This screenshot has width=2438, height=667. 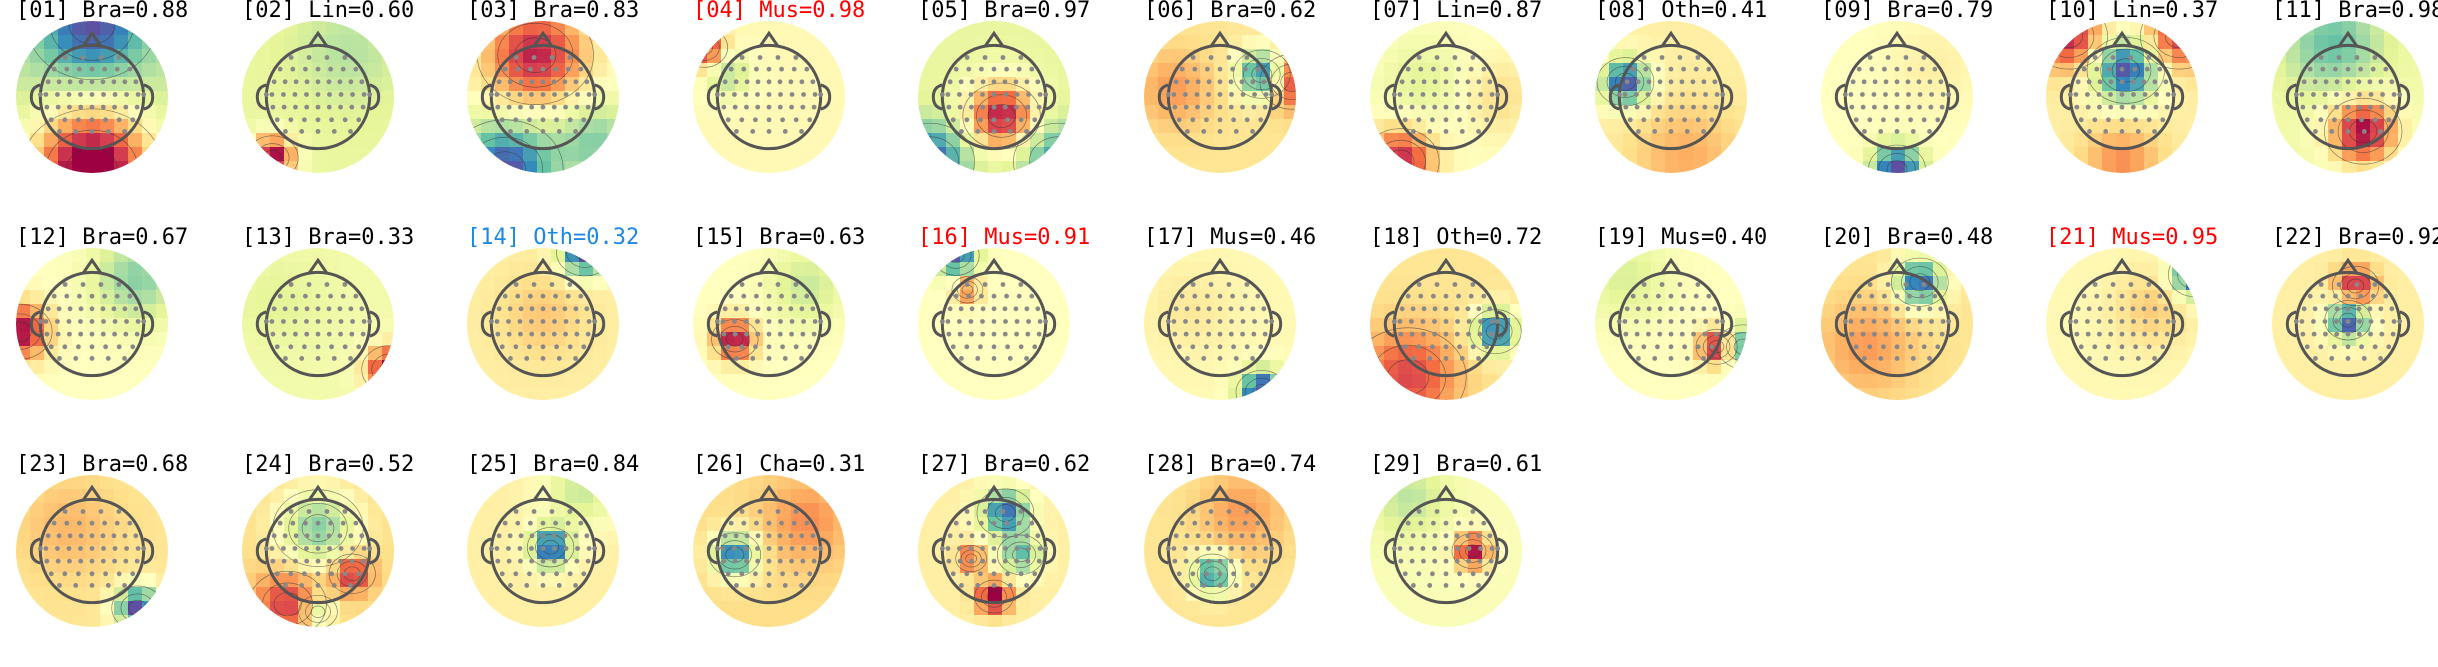 I want to click on component-label: [13] Bra=0.33, so click(x=328, y=237).